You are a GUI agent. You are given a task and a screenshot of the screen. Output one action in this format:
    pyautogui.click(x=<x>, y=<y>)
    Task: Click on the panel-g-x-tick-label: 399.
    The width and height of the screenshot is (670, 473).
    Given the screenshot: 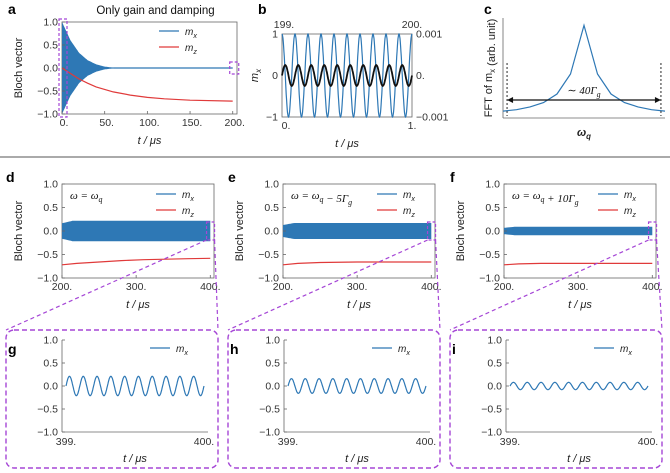 What is the action you would take?
    pyautogui.click(x=66, y=442)
    